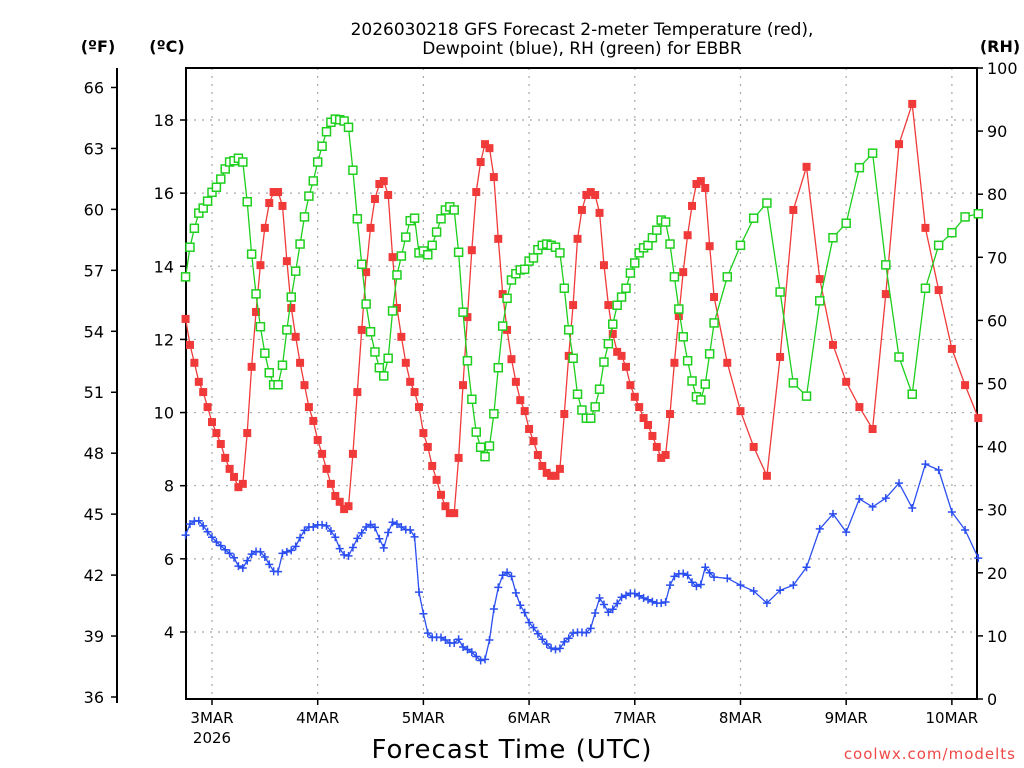 The height and width of the screenshot is (768, 1024). Describe the element at coordinates (634, 718) in the screenshot. I see `time-tick-label: 7MAR` at that location.